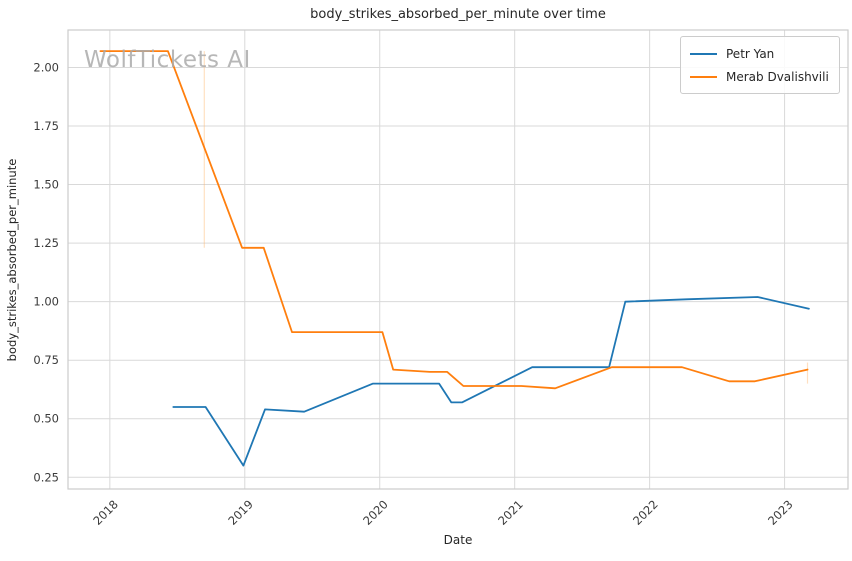  I want to click on legend-swatch-merab-dvalishvili, so click(703, 76).